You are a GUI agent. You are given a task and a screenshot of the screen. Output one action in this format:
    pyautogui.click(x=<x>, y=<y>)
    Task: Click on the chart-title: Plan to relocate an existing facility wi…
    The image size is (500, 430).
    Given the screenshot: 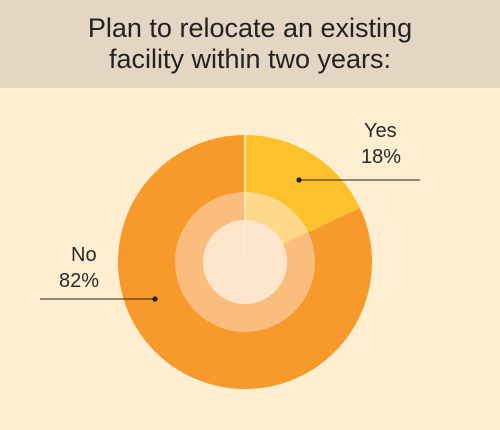 What is the action you would take?
    pyautogui.click(x=250, y=43)
    